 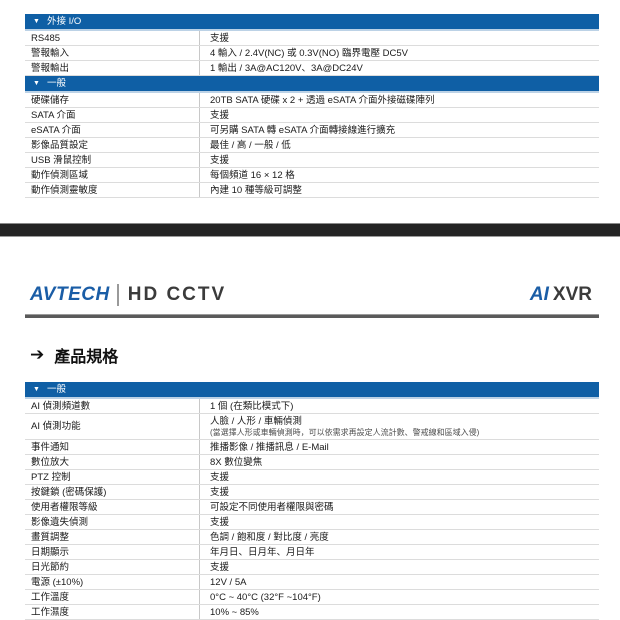 I want to click on row-value-text: 10% ~ 85%, so click(x=234, y=612).